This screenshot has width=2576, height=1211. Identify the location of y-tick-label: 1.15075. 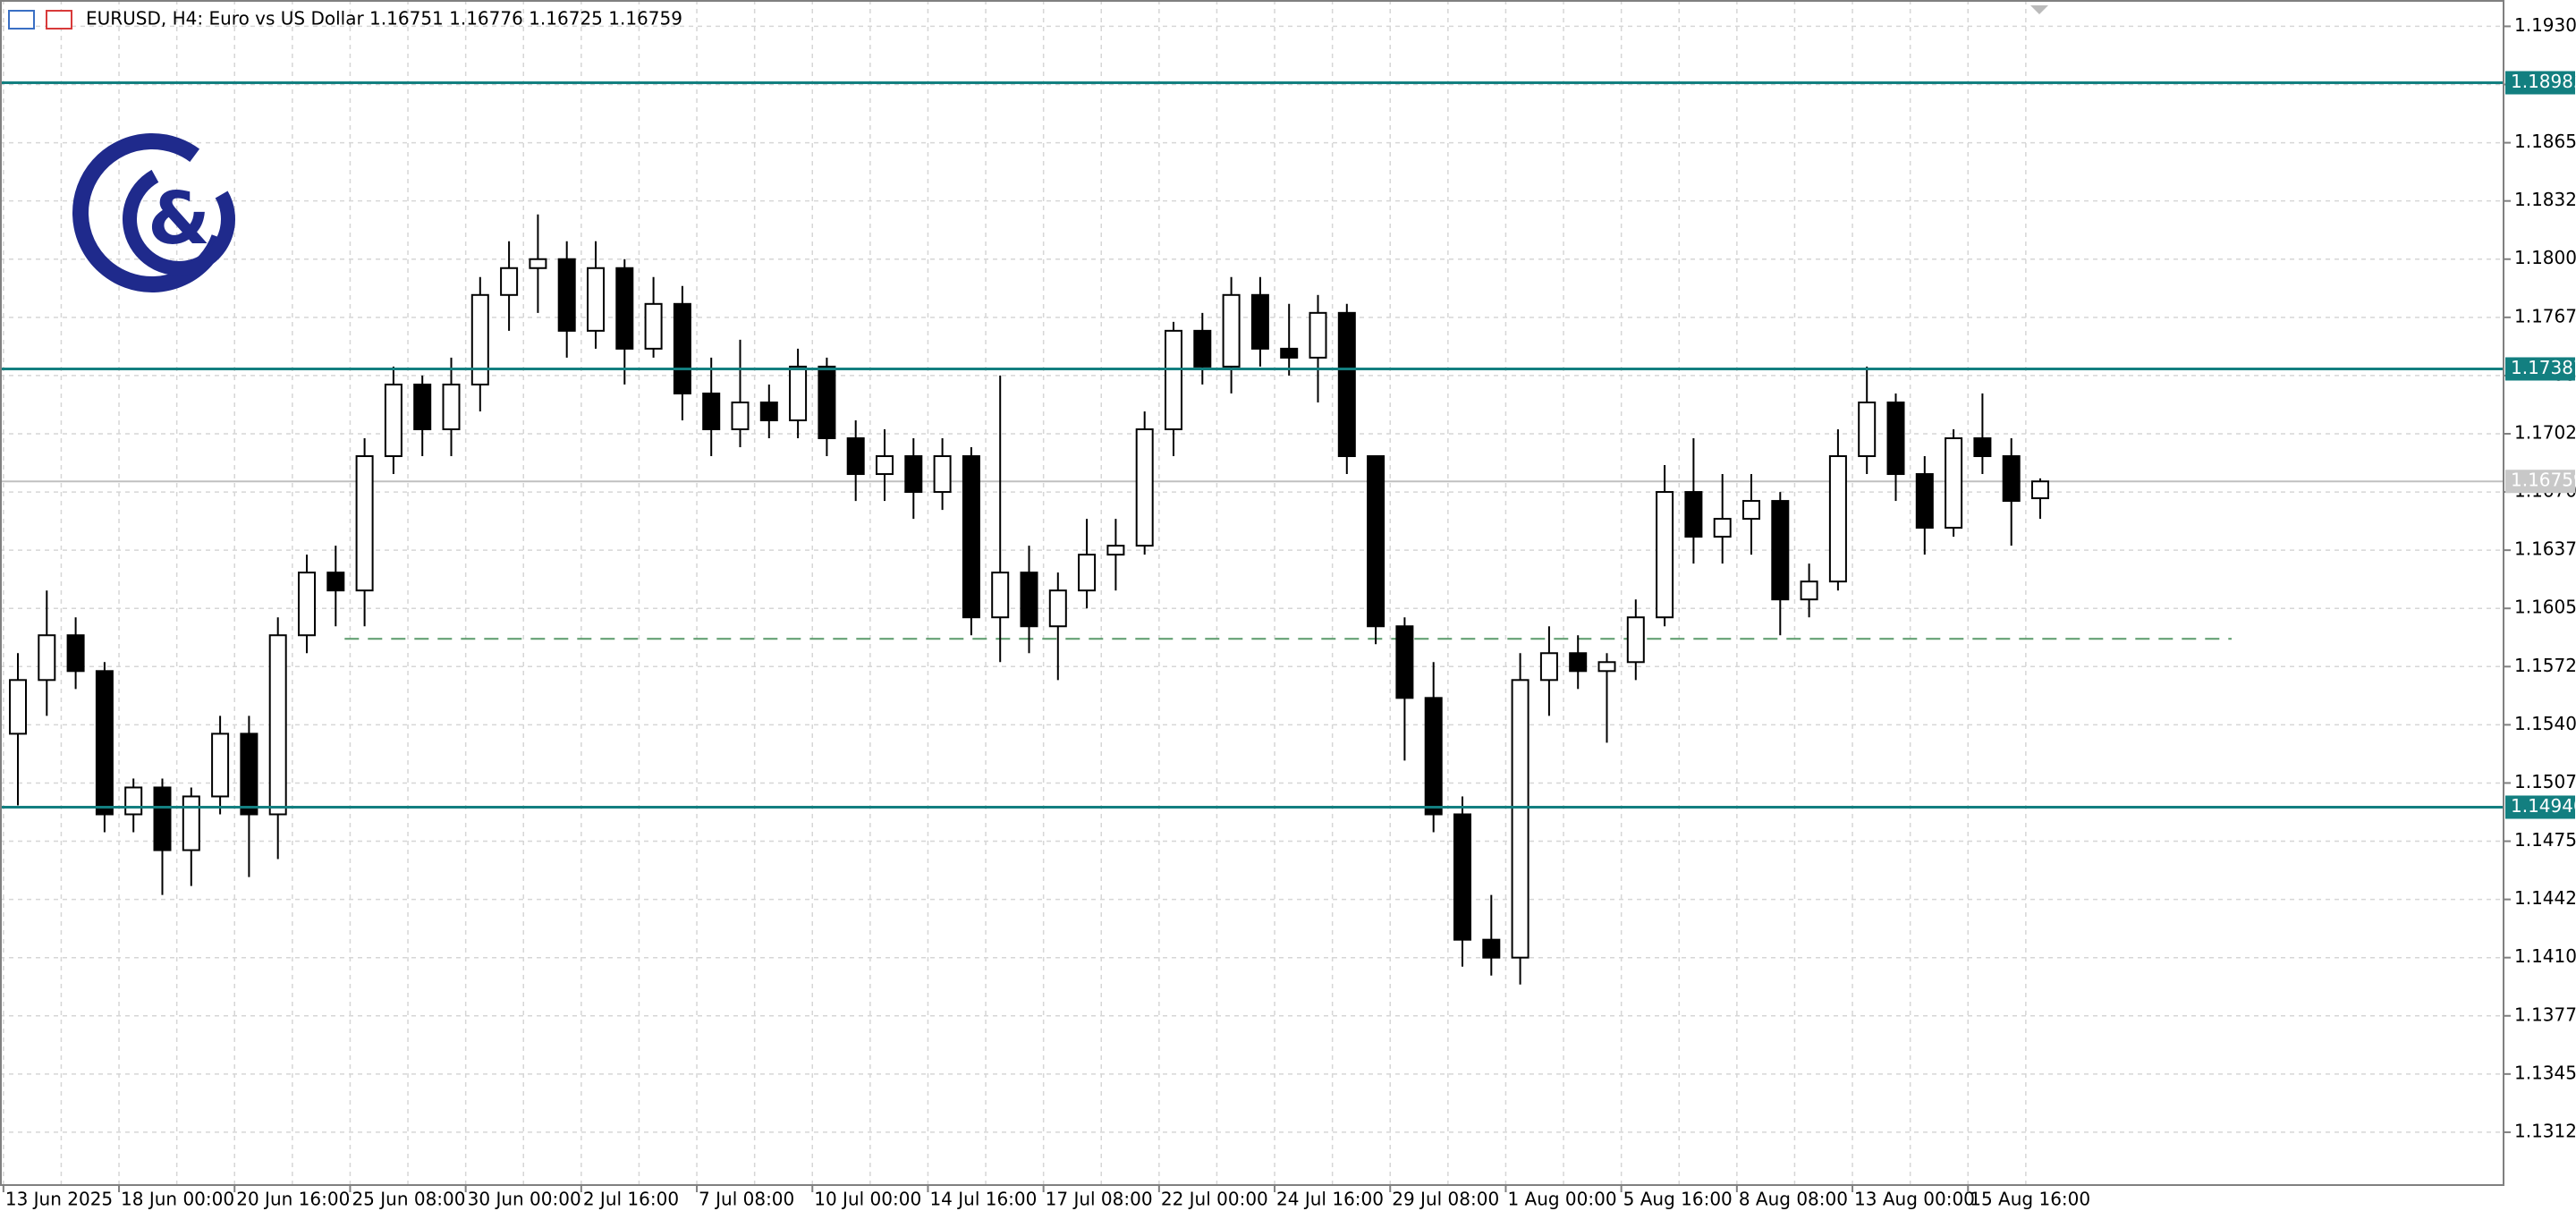
(2545, 781).